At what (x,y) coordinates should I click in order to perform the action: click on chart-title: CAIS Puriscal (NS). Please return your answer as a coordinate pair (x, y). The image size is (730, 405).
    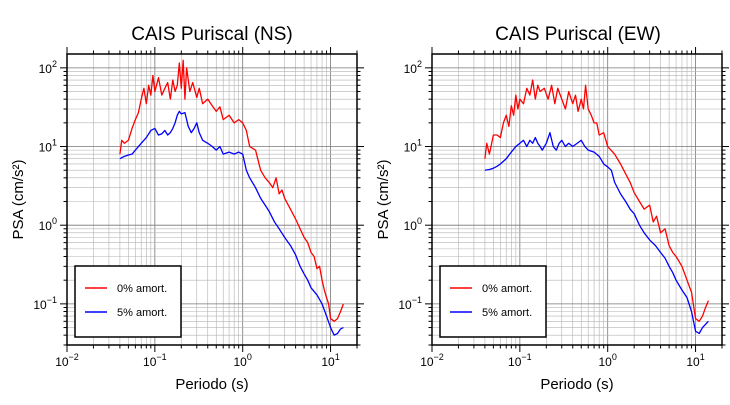
    Looking at the image, I should click on (212, 34).